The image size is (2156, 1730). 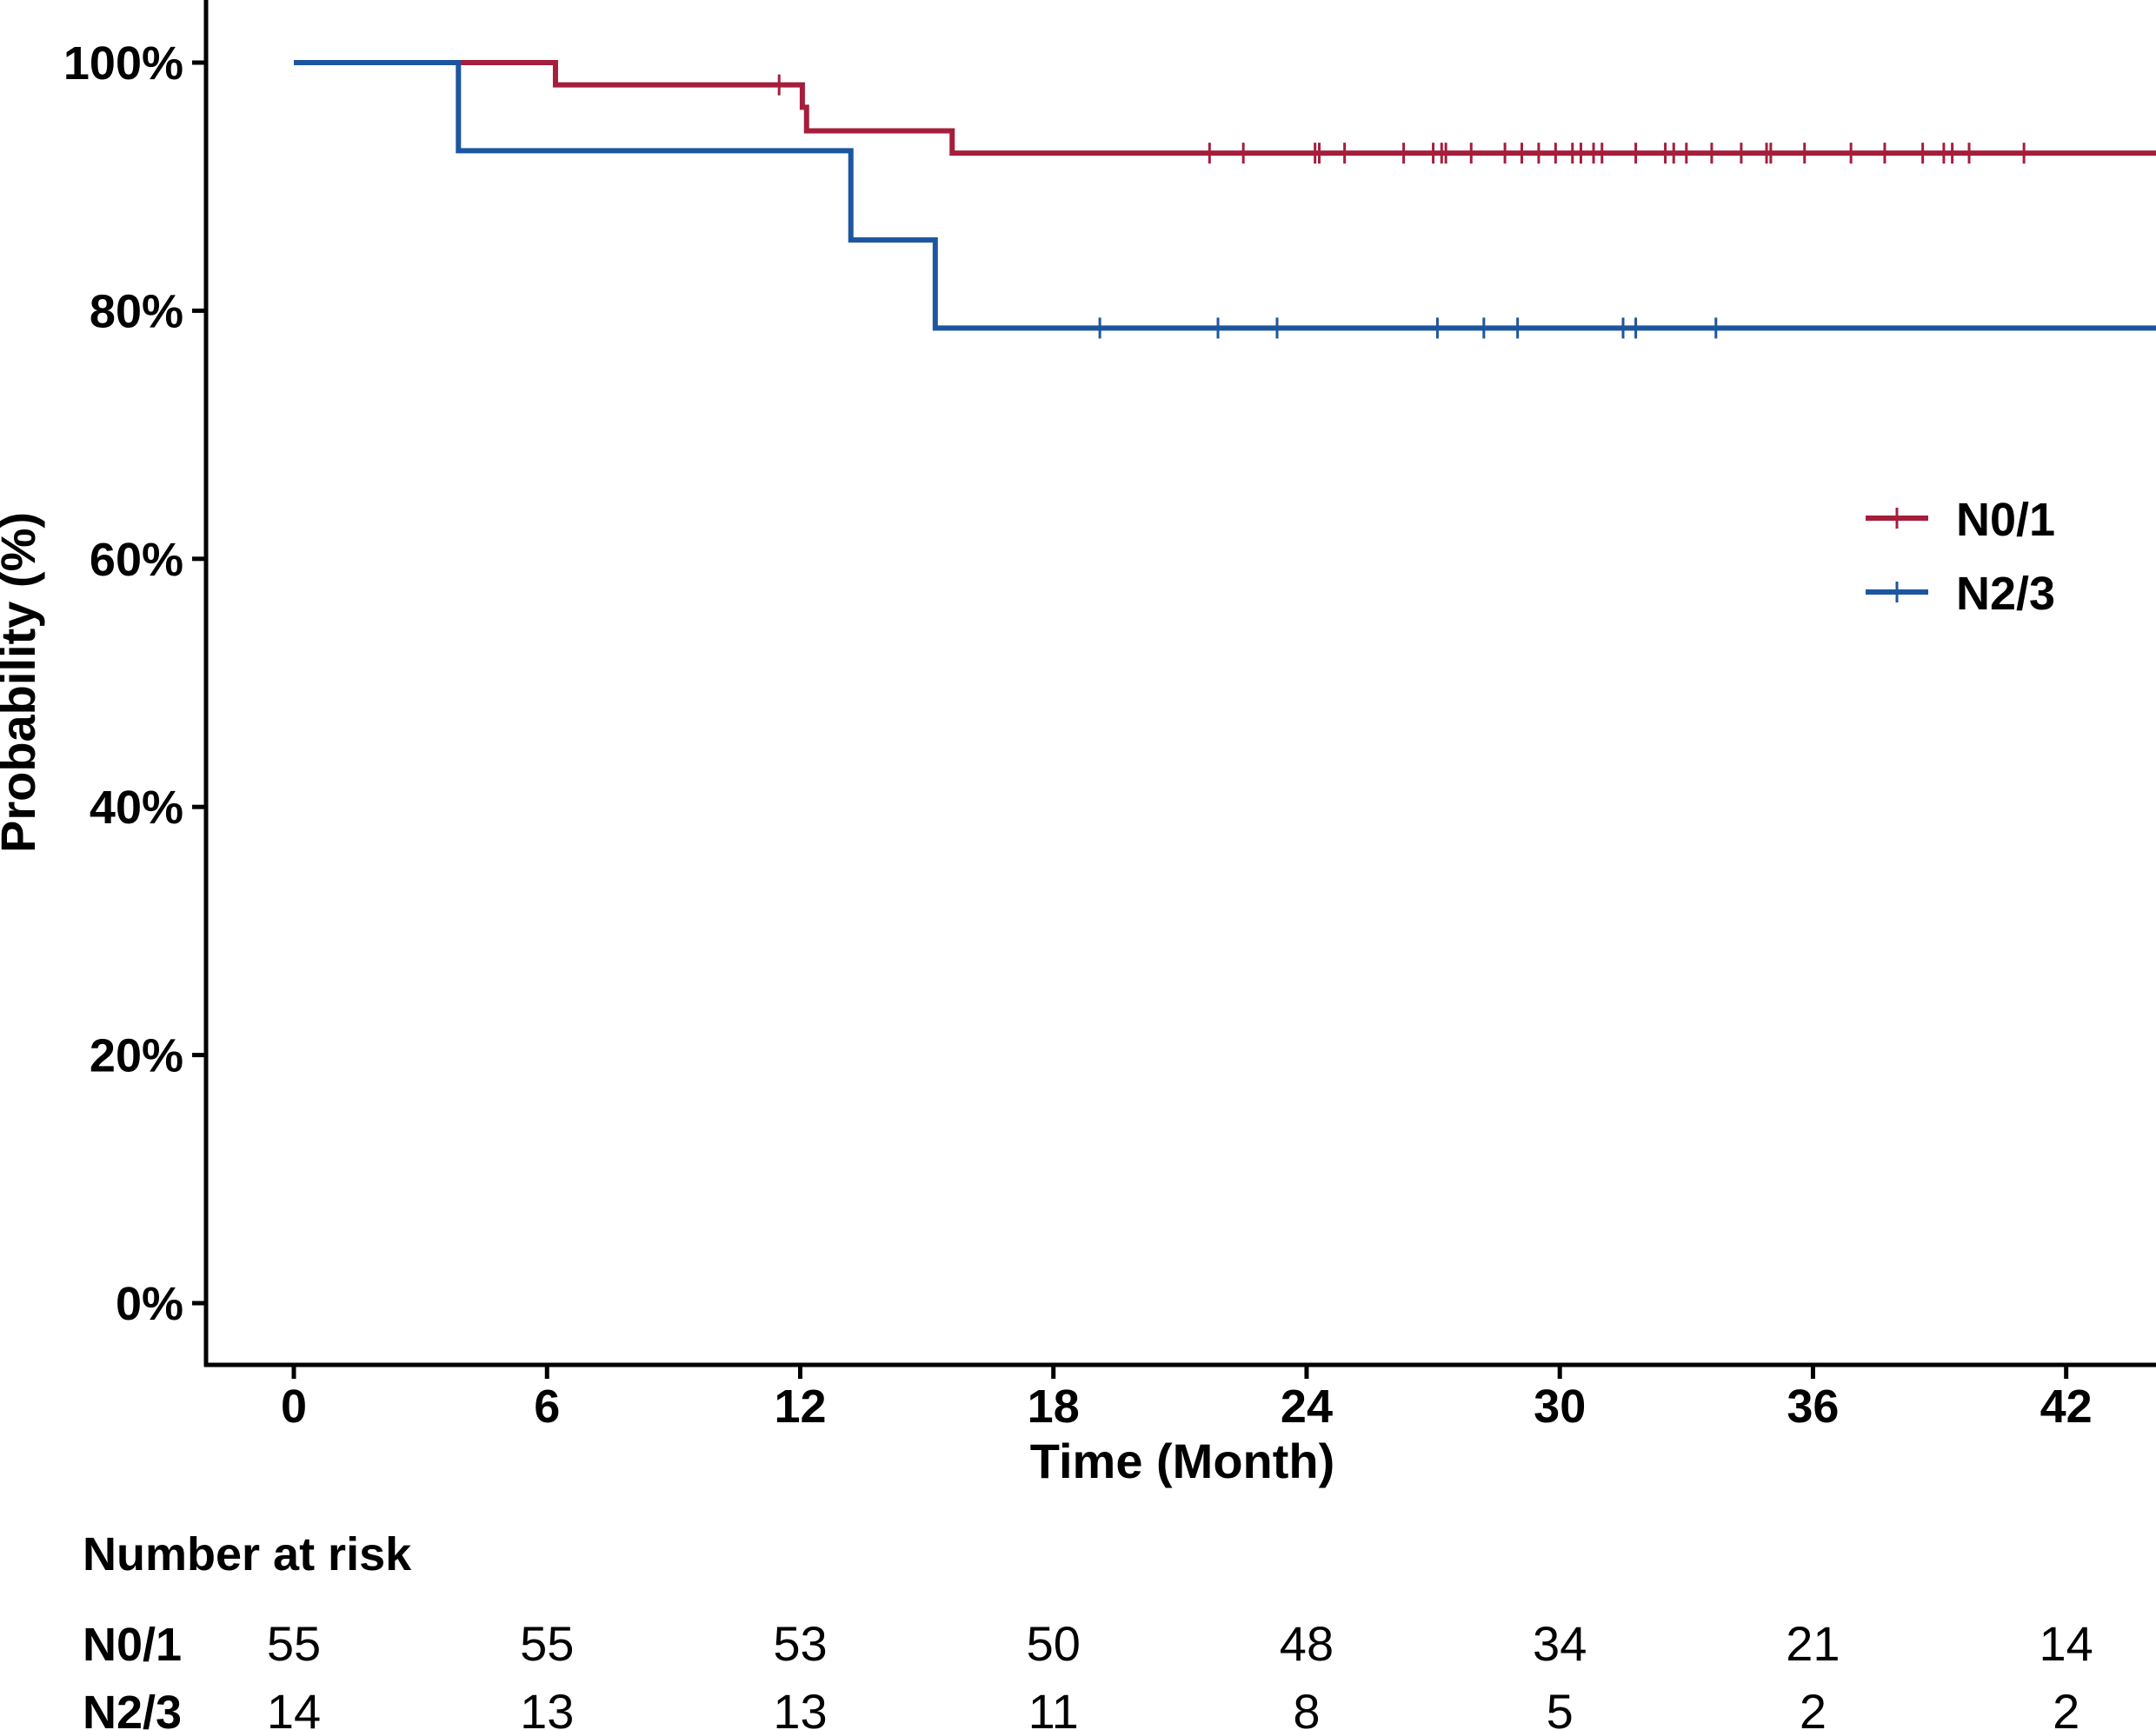 I want to click on survival-curves, so click(x=1225, y=199).